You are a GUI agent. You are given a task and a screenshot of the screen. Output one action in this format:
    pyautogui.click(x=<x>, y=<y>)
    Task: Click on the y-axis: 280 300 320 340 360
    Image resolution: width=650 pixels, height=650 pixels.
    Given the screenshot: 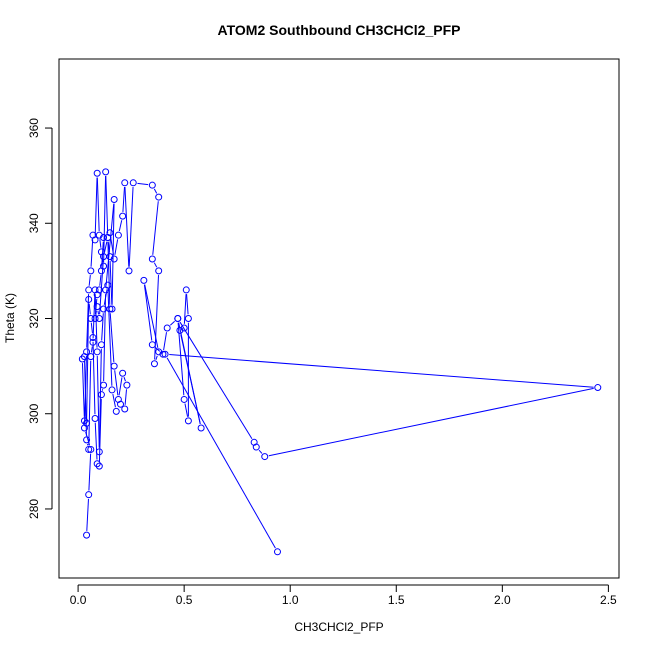 What is the action you would take?
    pyautogui.click(x=40, y=318)
    